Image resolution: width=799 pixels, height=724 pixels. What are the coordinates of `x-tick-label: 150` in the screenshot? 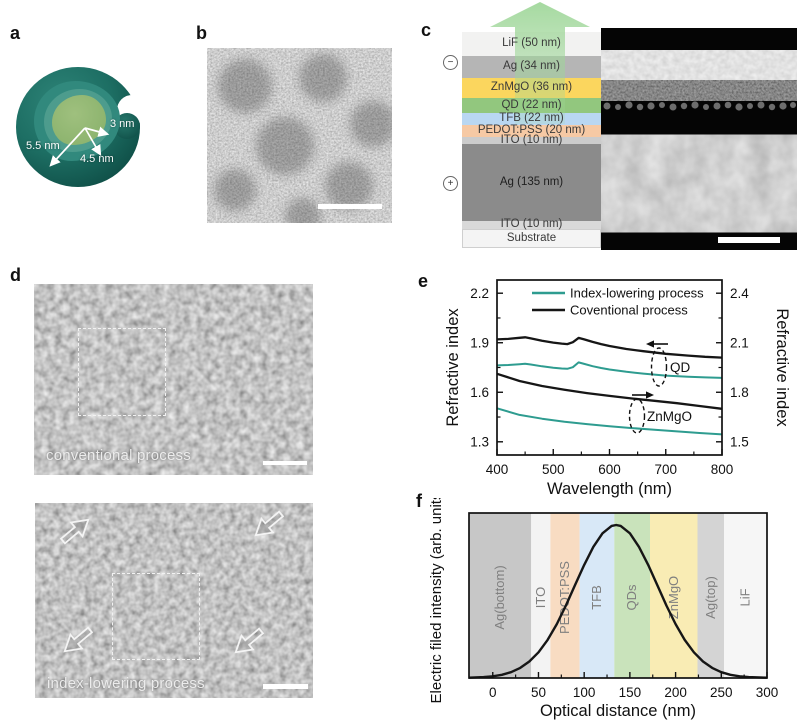 It's located at (630, 692).